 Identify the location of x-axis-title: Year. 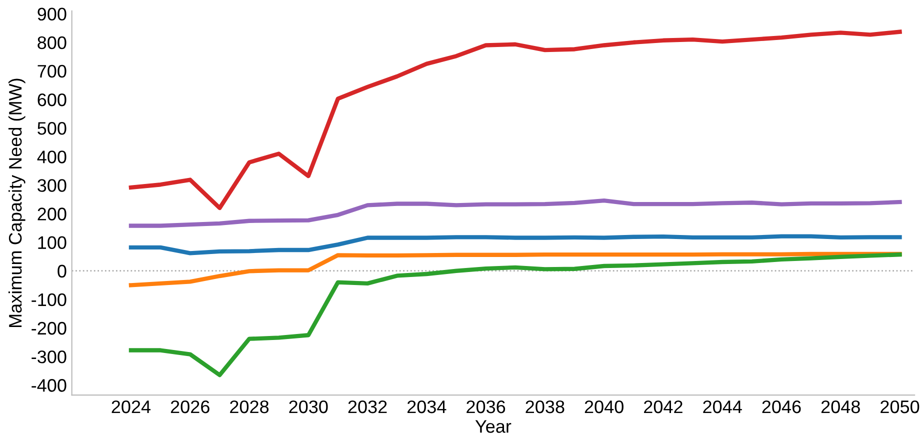
(493, 426).